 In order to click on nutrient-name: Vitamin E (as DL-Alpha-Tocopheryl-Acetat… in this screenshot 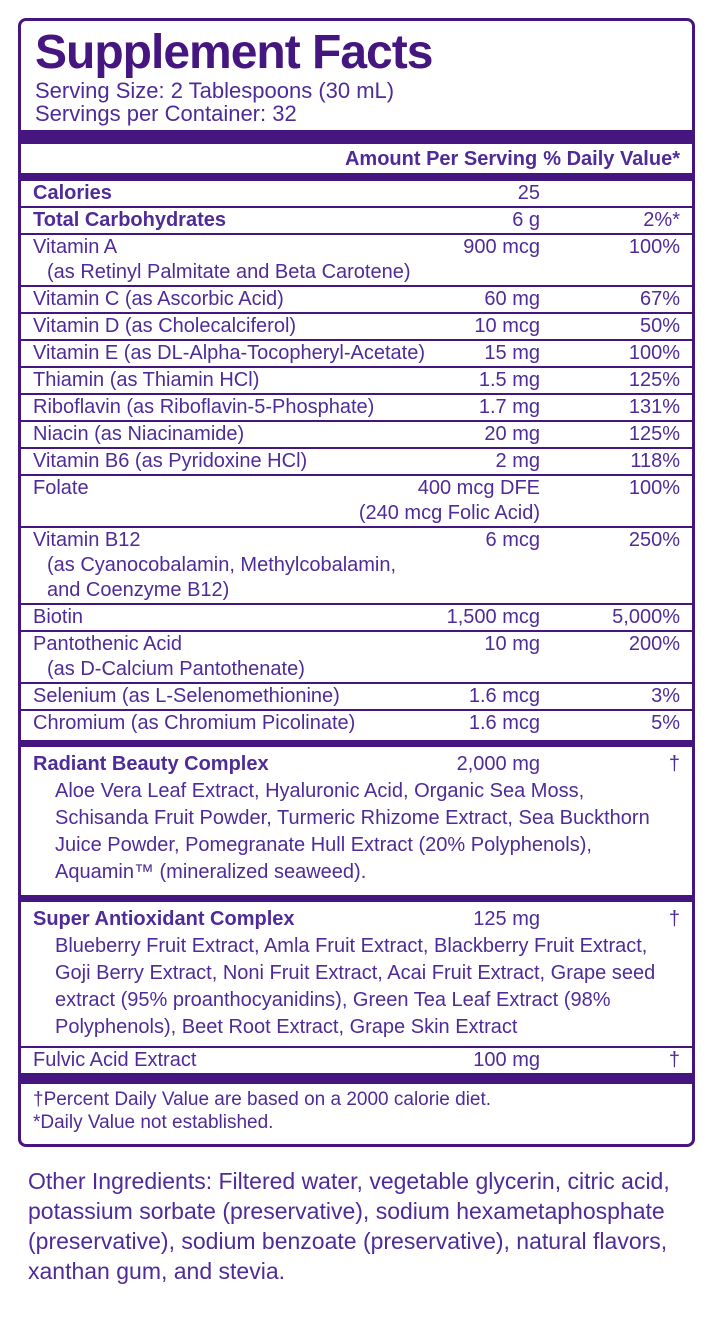, I will do `click(229, 353)`.